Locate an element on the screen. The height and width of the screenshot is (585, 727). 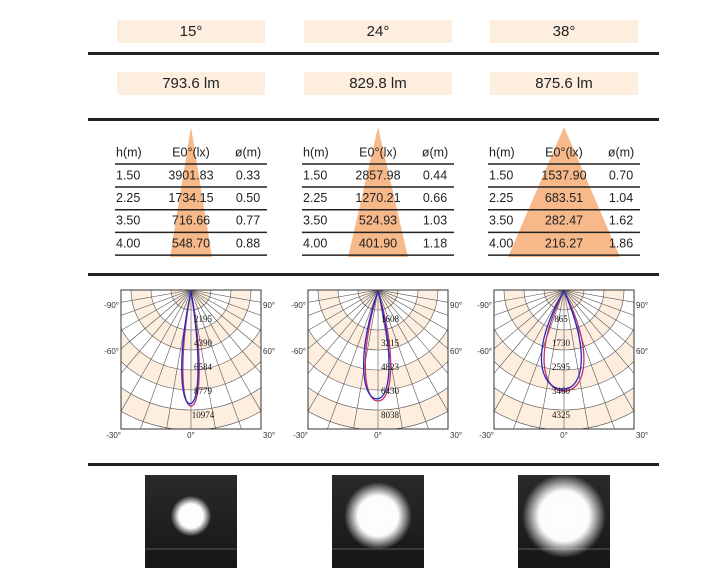
table-cell: 1.62 is located at coordinates (621, 221).